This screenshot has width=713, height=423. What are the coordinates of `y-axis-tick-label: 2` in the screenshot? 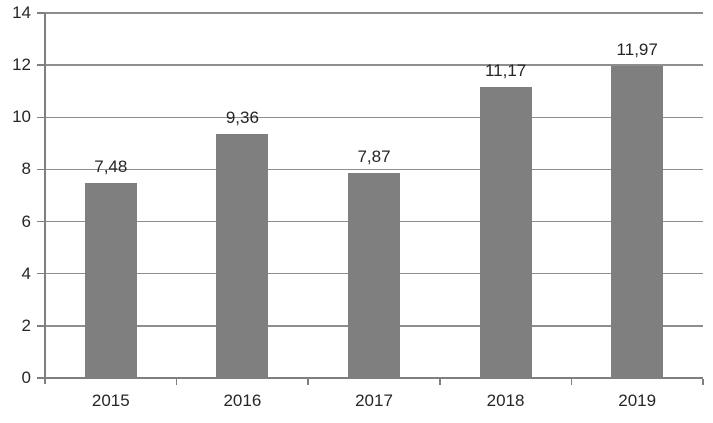 It's located at (26, 325).